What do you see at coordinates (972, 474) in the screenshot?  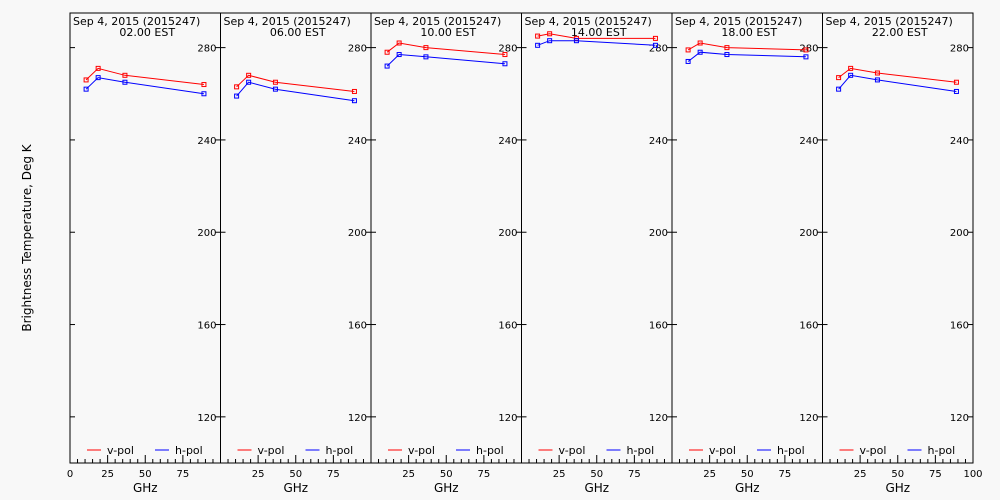 I see `x-tick-label: 100` at bounding box center [972, 474].